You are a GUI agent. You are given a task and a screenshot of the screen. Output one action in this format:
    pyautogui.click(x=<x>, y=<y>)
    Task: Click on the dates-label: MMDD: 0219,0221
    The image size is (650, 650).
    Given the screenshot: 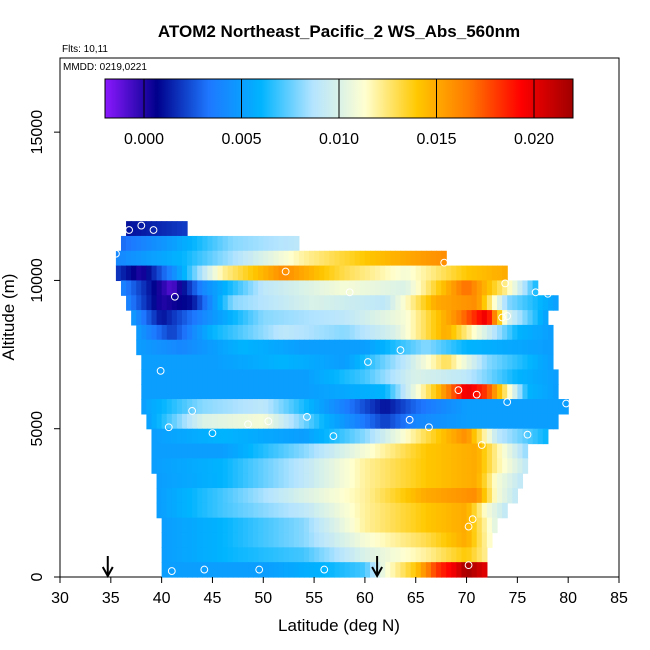 What is the action you would take?
    pyautogui.click(x=105, y=67)
    